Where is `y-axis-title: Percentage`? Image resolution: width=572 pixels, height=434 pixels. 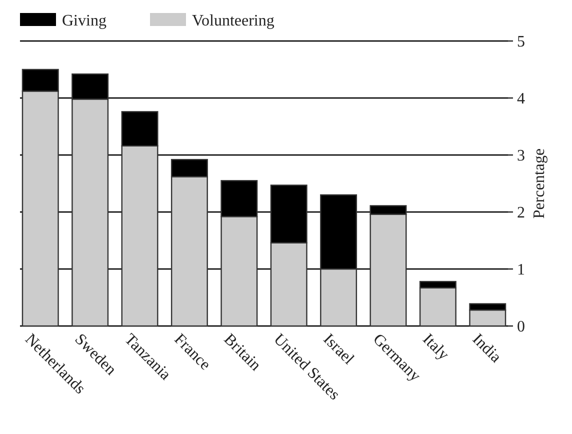 y-axis-title: Percentage is located at coordinates (539, 183).